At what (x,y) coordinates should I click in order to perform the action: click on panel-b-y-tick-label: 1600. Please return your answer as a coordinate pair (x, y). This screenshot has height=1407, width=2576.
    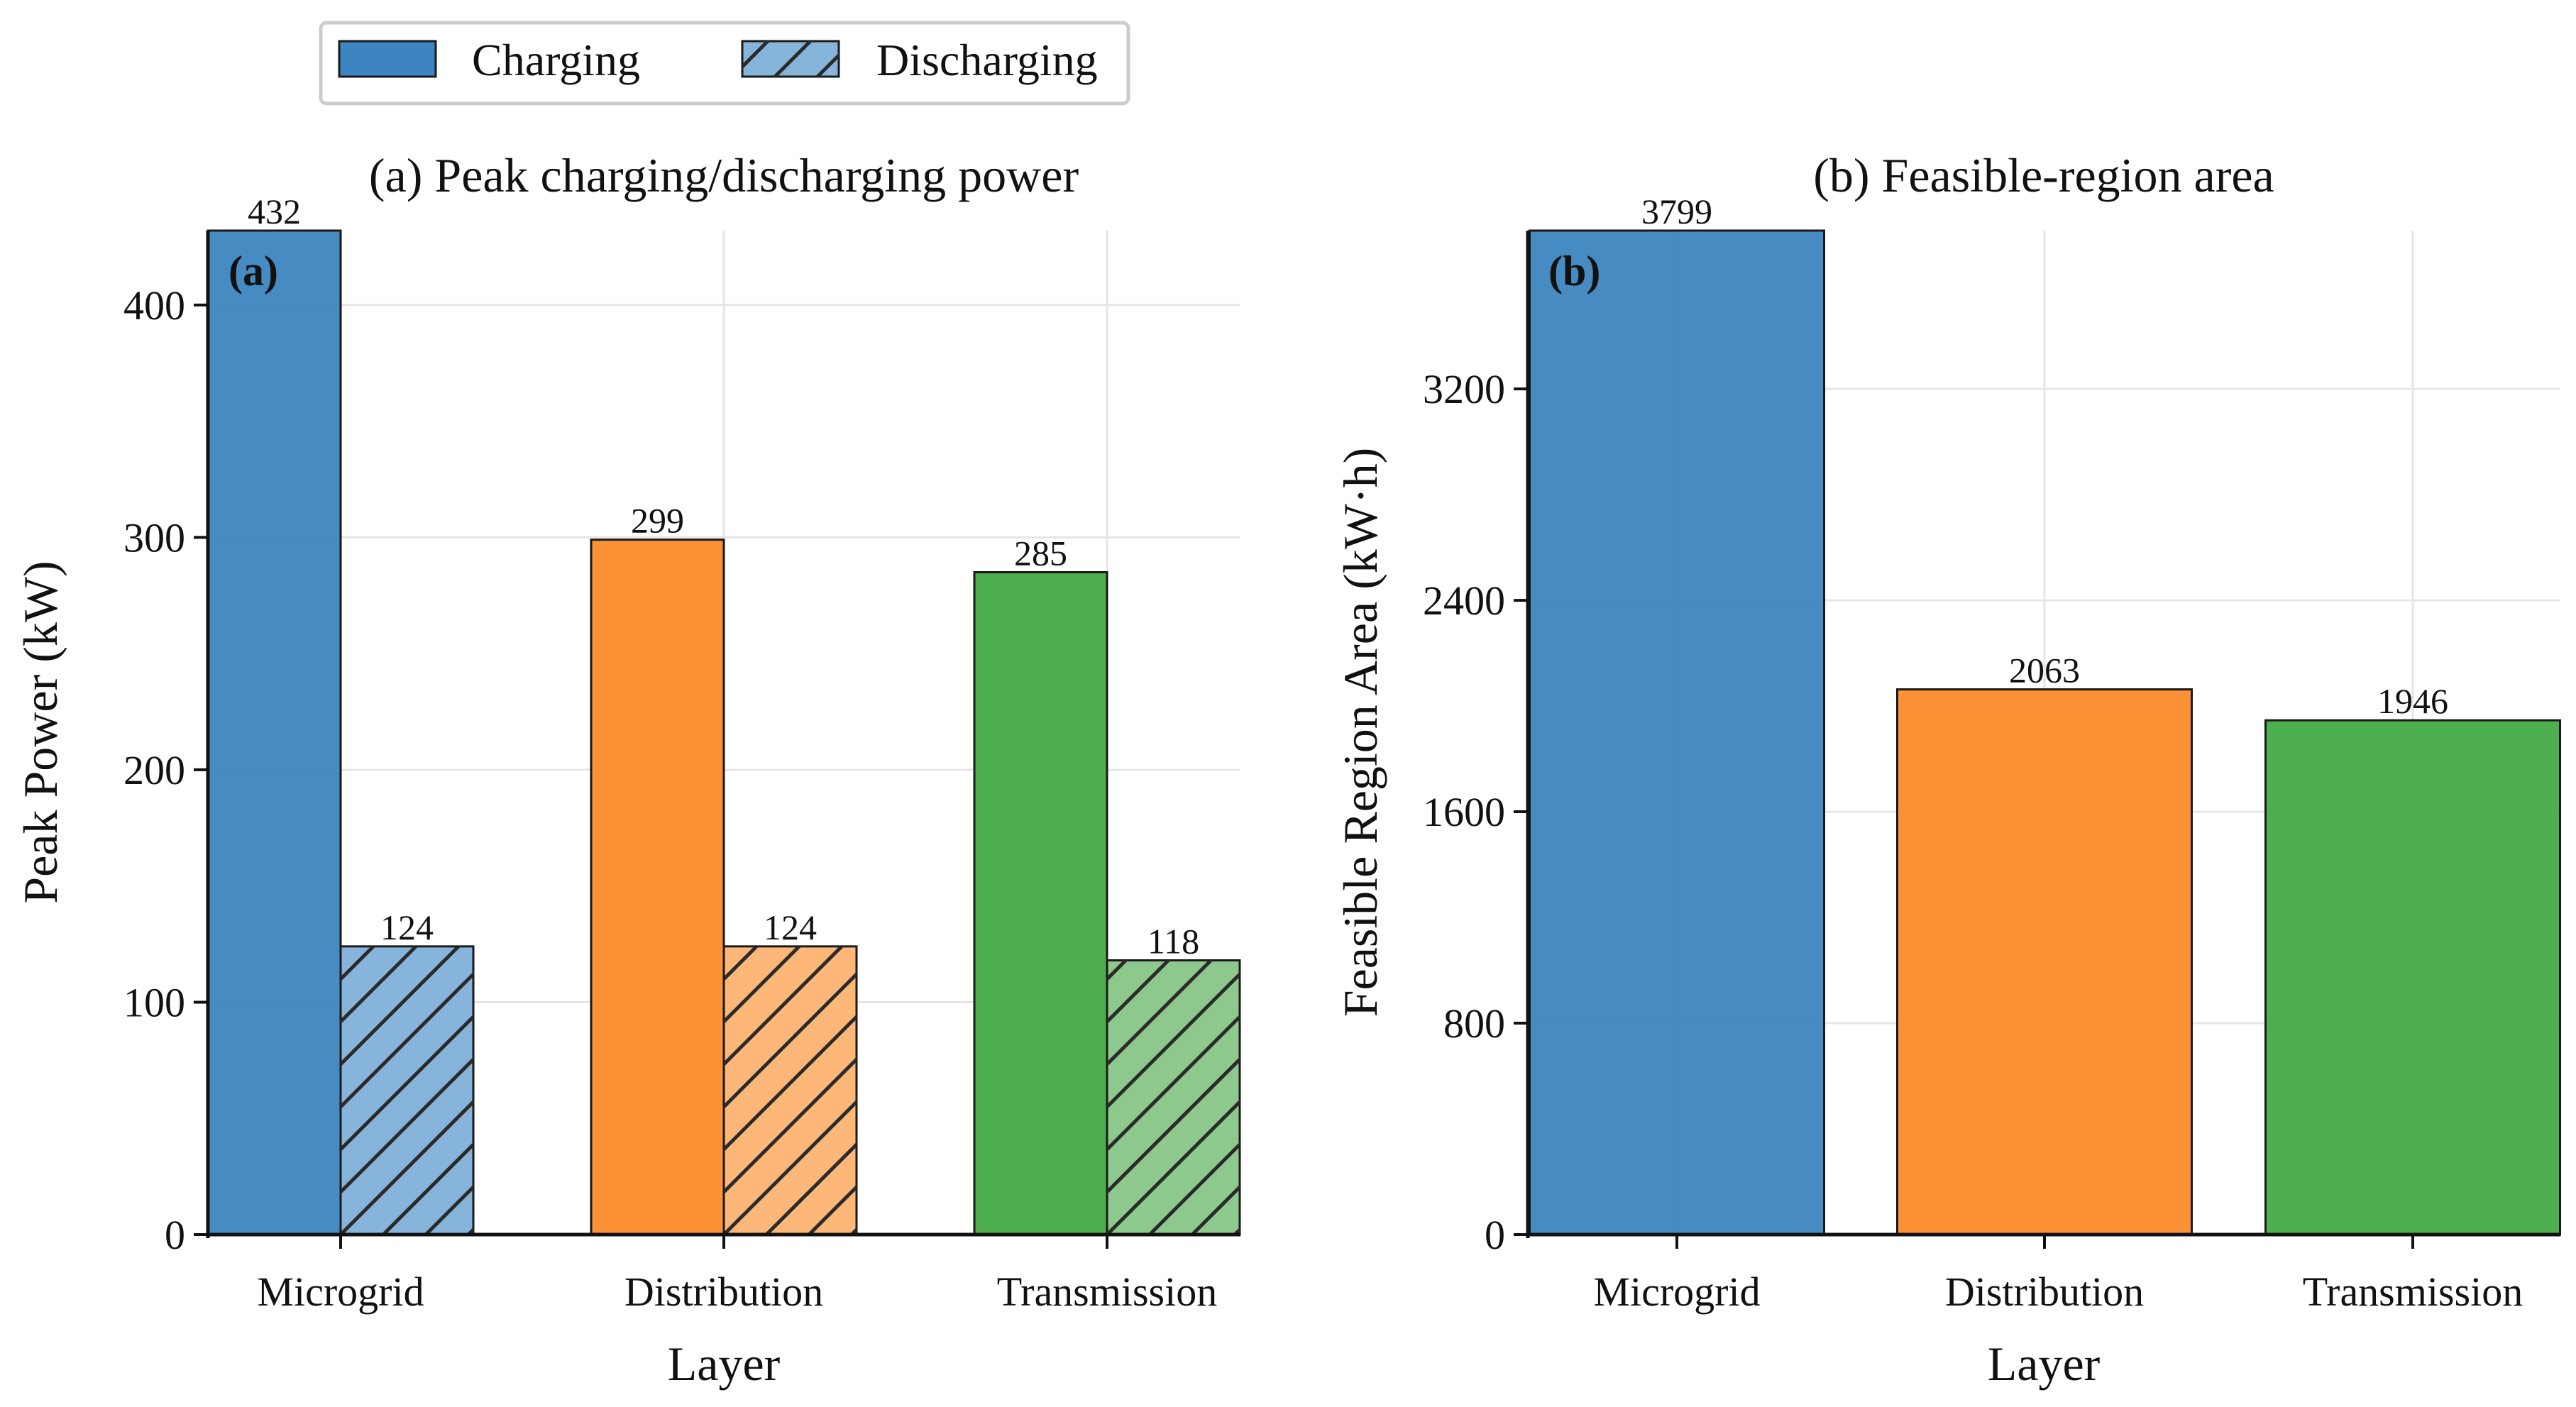
    Looking at the image, I should click on (1464, 812).